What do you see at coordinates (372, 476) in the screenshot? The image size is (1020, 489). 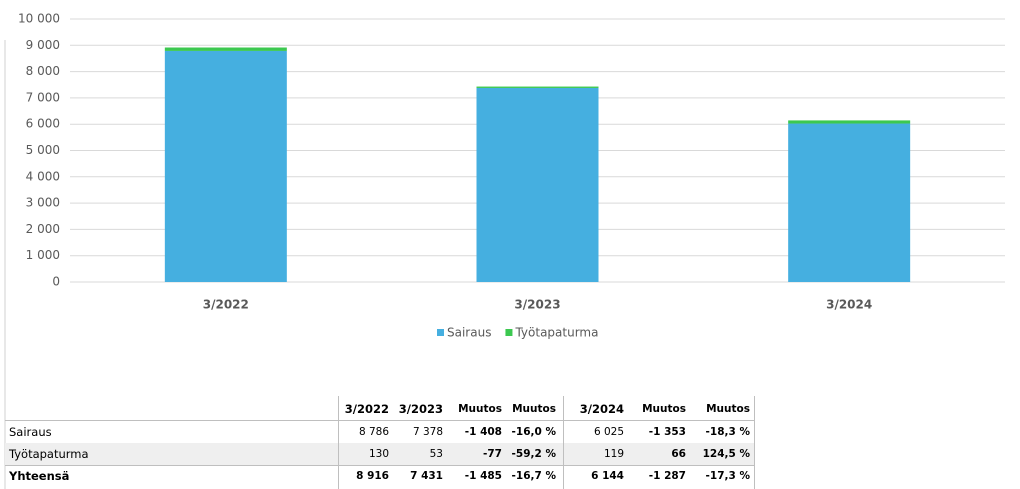 I see `table-cell: 8 916` at bounding box center [372, 476].